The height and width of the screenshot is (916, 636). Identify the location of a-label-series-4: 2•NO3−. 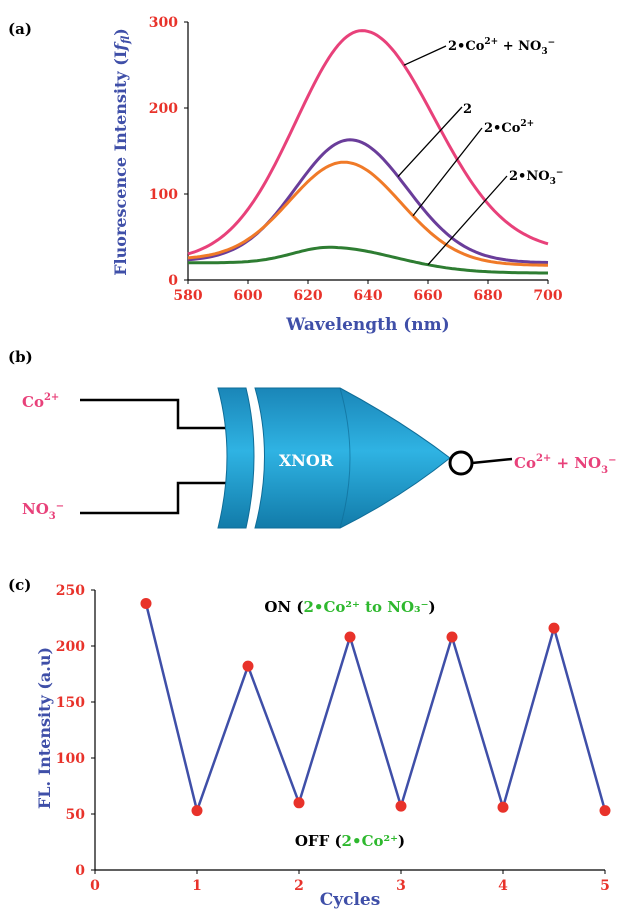
(536, 177).